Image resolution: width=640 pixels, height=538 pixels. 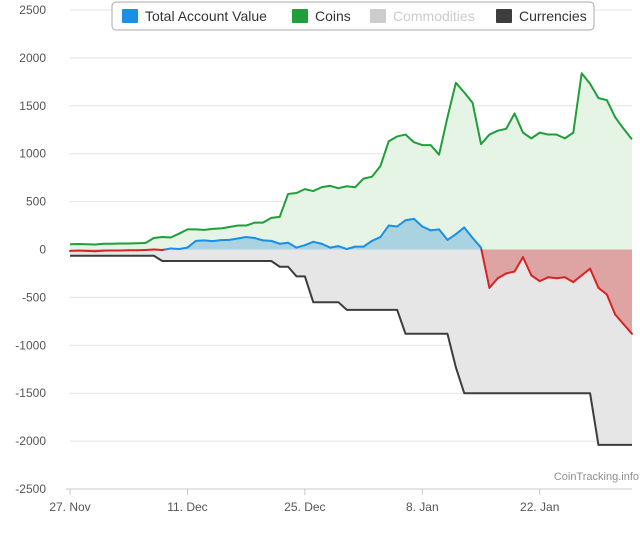 What do you see at coordinates (32, 154) in the screenshot?
I see `y-tick-label: 1000` at bounding box center [32, 154].